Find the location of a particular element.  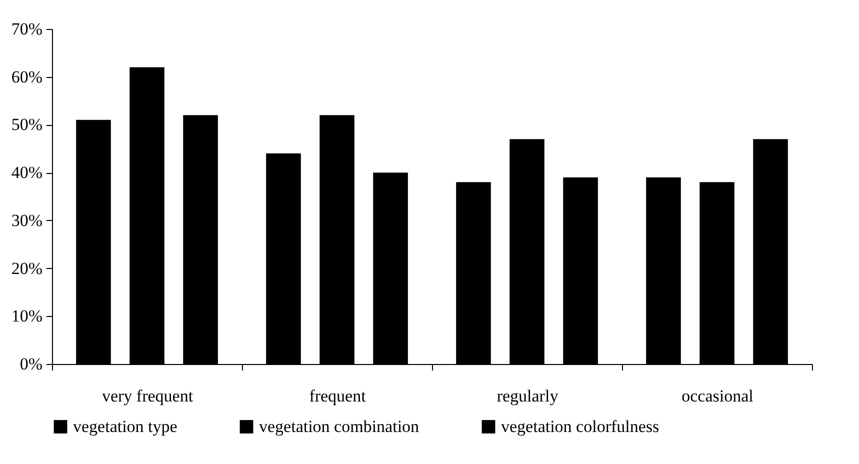

x-tick-label: frequent is located at coordinates (337, 396).